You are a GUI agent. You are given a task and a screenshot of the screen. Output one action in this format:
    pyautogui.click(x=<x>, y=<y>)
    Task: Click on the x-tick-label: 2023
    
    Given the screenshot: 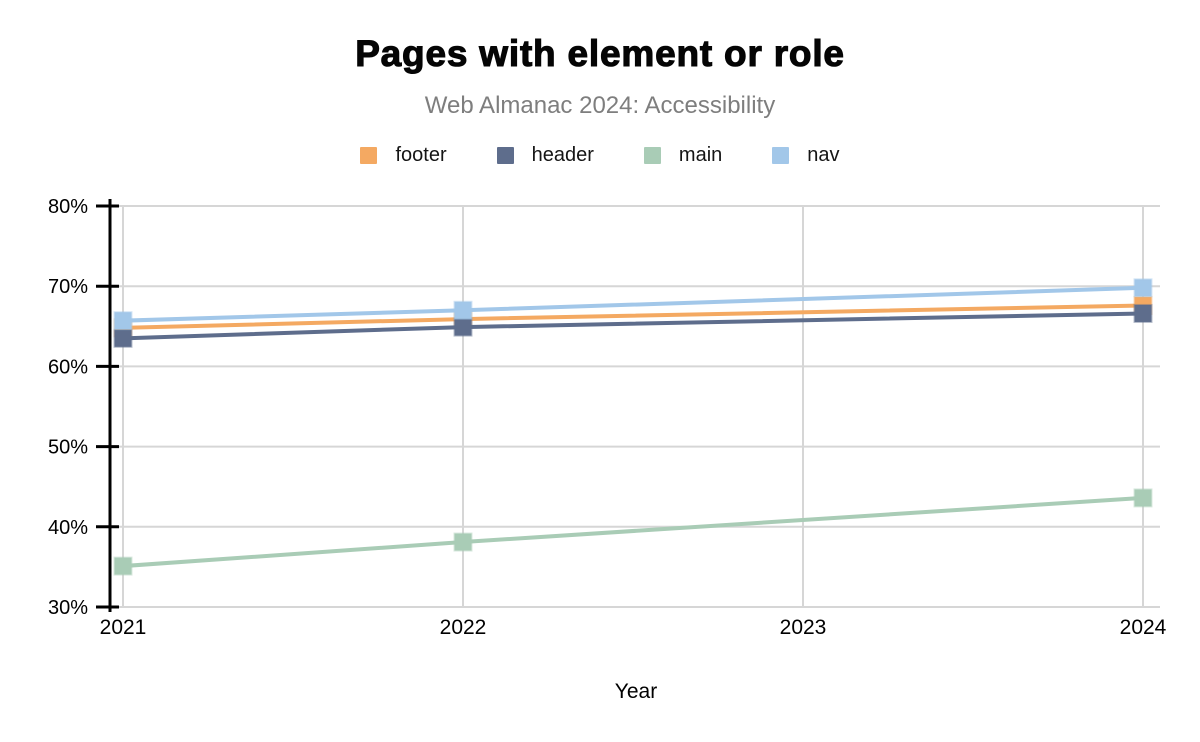 What is the action you would take?
    pyautogui.click(x=803, y=627)
    